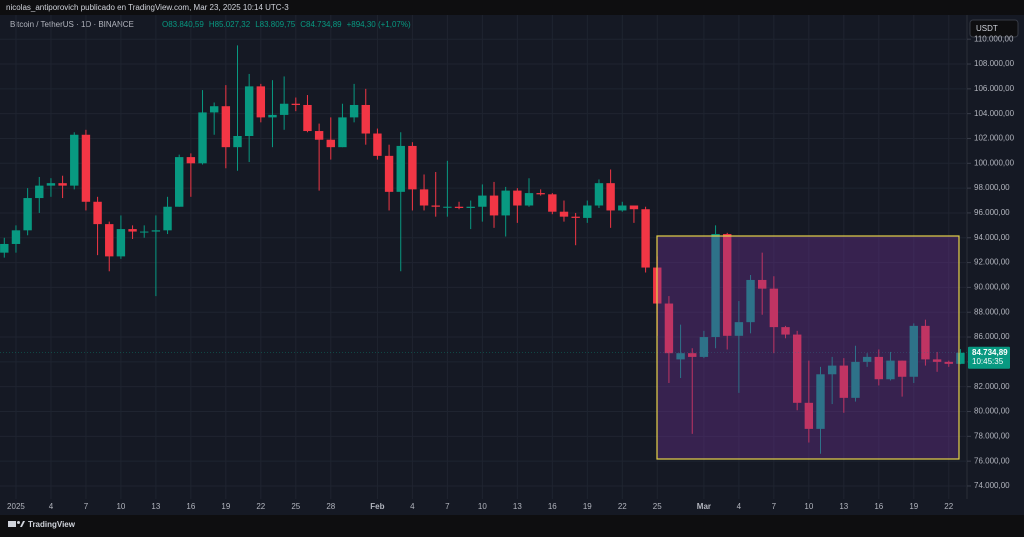 This screenshot has width=1024, height=537. What do you see at coordinates (990, 352) in the screenshot?
I see `last-price-label: 84.734,89` at bounding box center [990, 352].